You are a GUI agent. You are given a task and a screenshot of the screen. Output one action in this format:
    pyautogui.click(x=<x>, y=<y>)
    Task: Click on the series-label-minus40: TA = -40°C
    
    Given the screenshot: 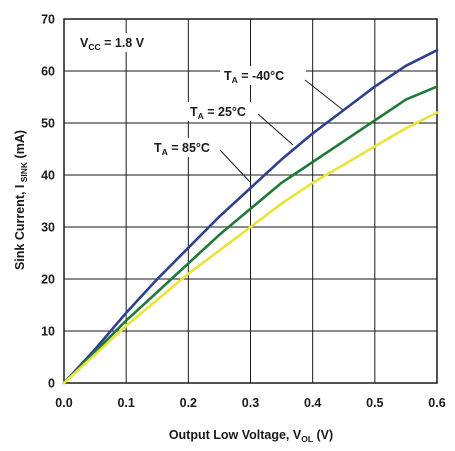 What is the action you would take?
    pyautogui.click(x=263, y=75)
    